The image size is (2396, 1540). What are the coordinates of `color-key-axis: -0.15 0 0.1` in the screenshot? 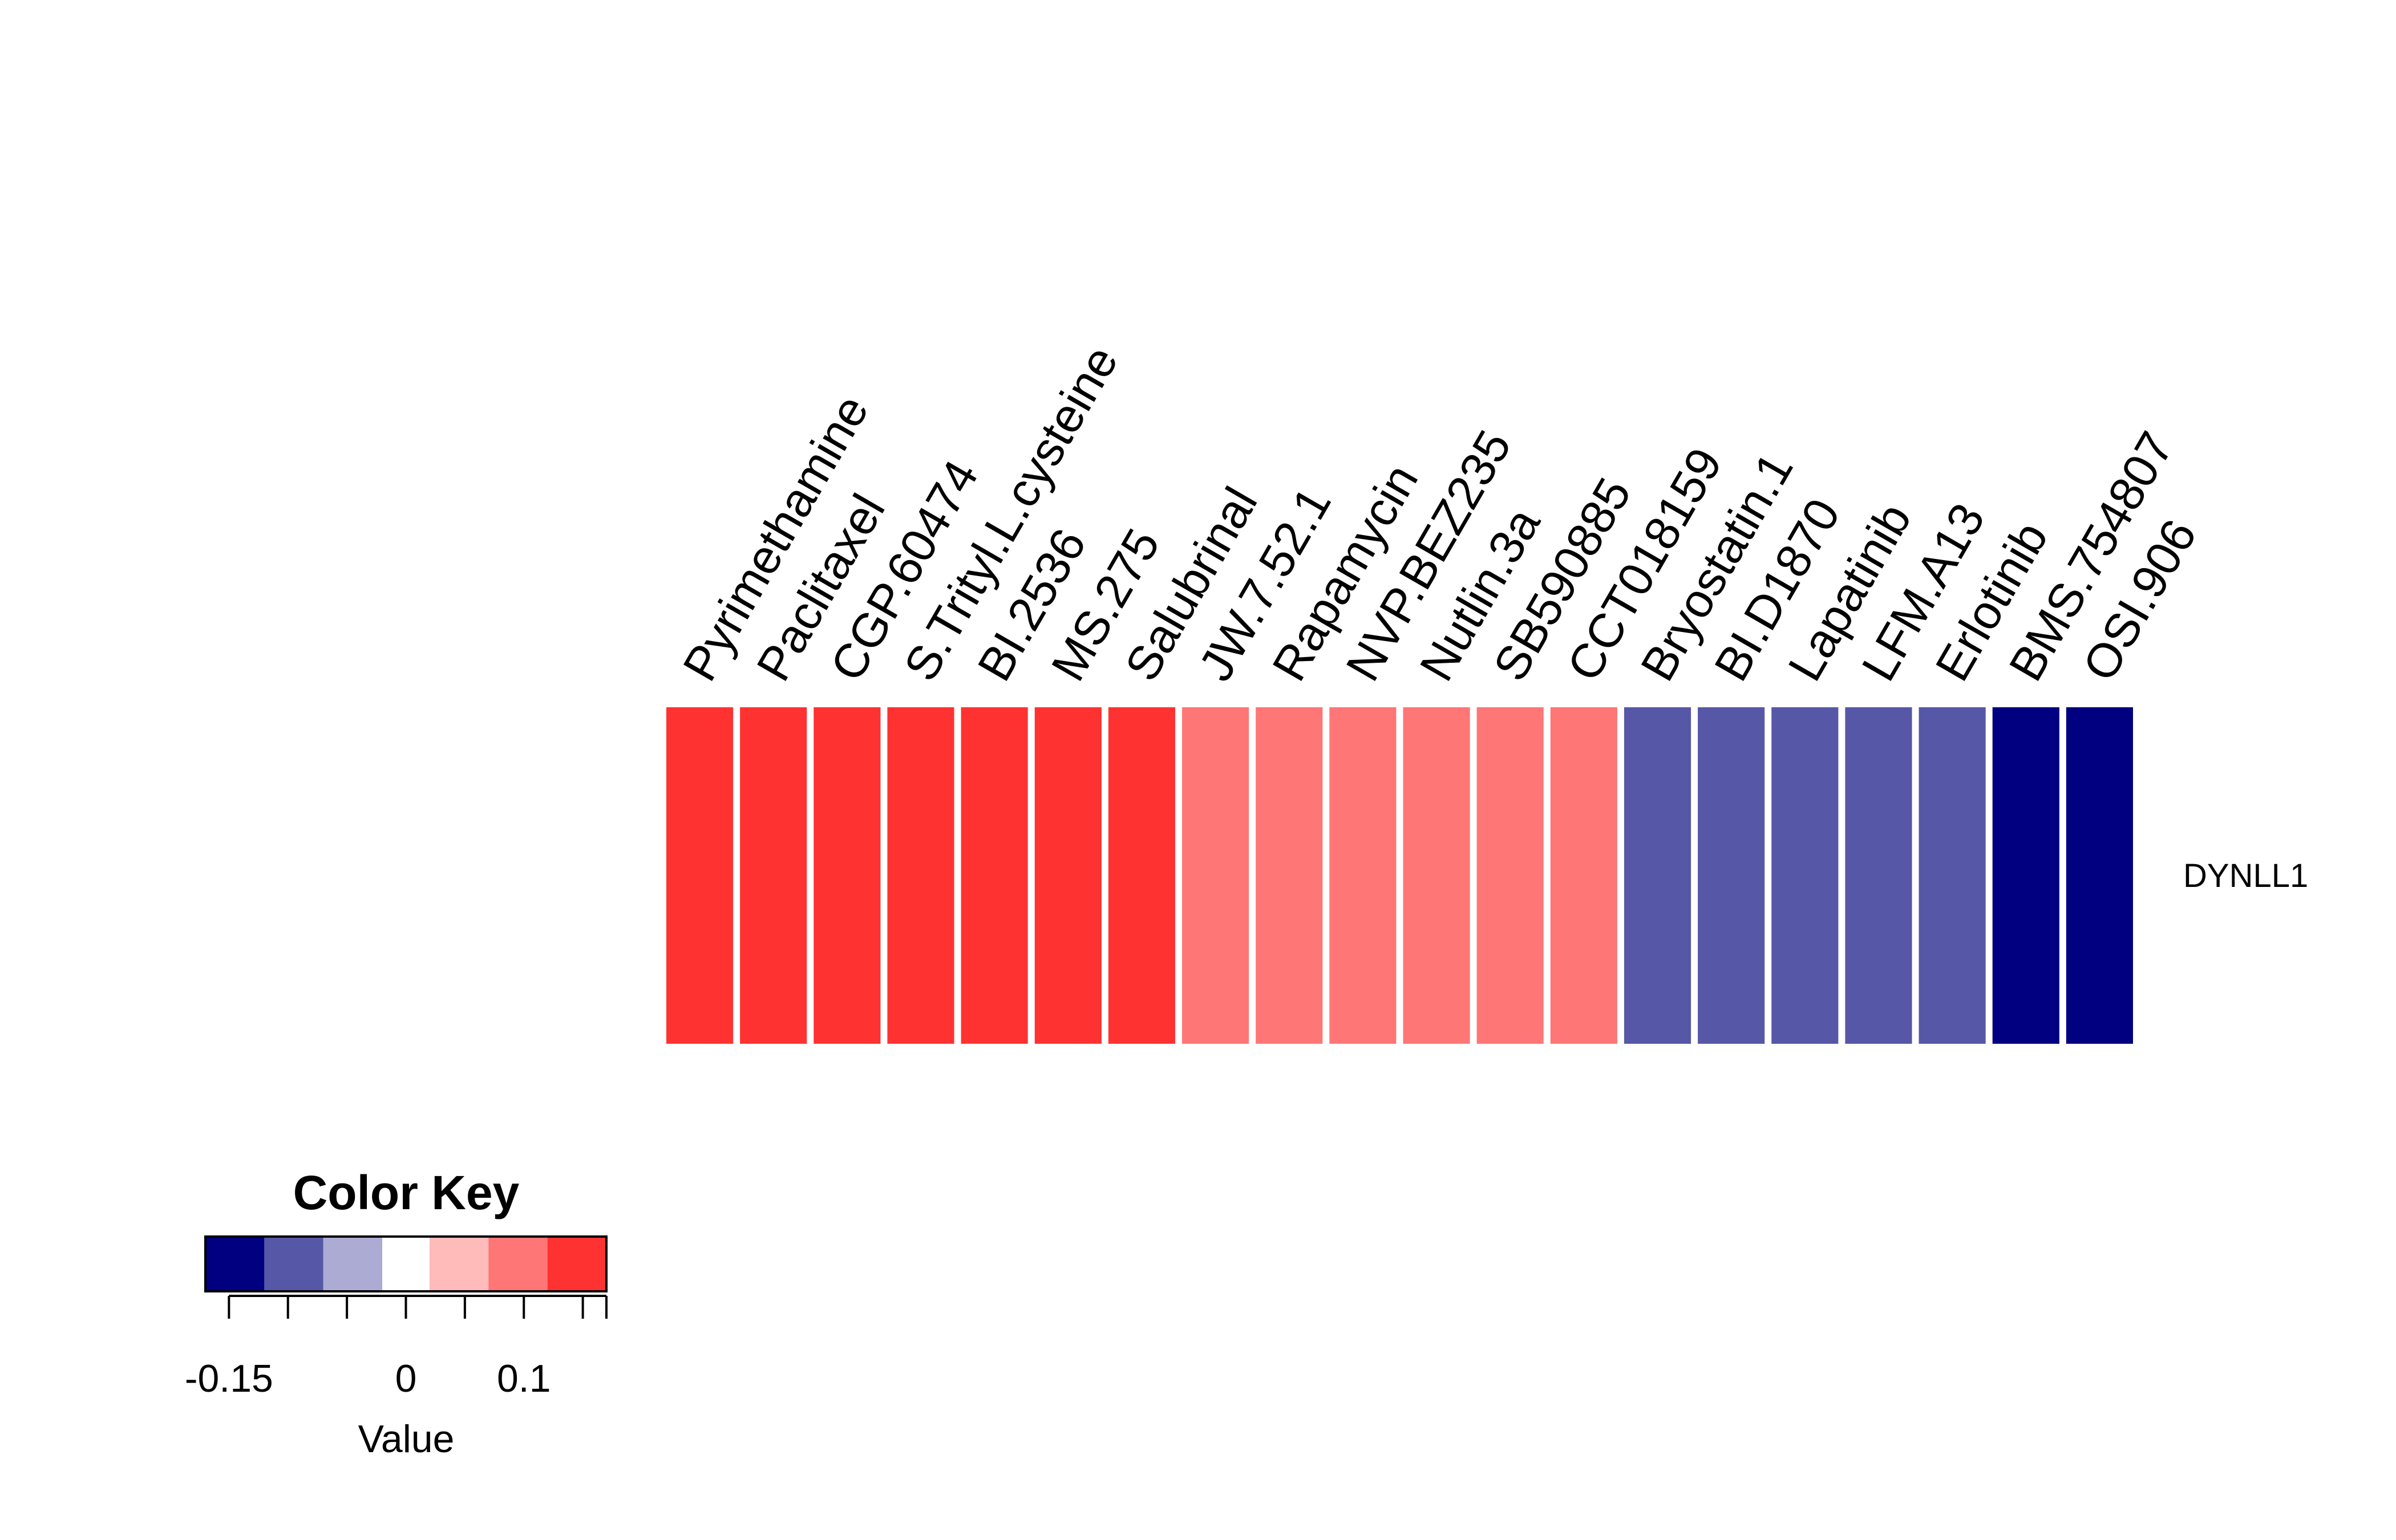 It's located at (396, 1347).